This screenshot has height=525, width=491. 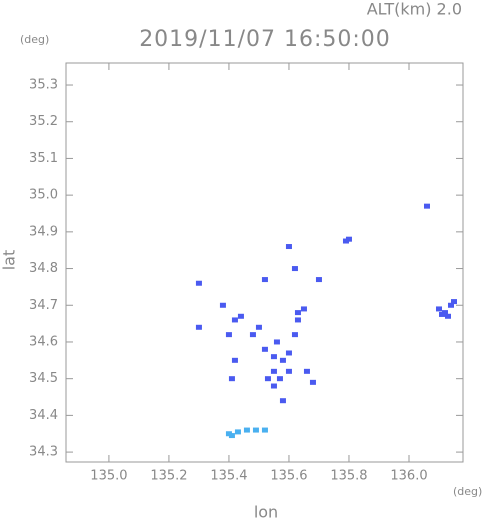 I want to click on y-tick-label: 35.3, so click(x=43, y=85).